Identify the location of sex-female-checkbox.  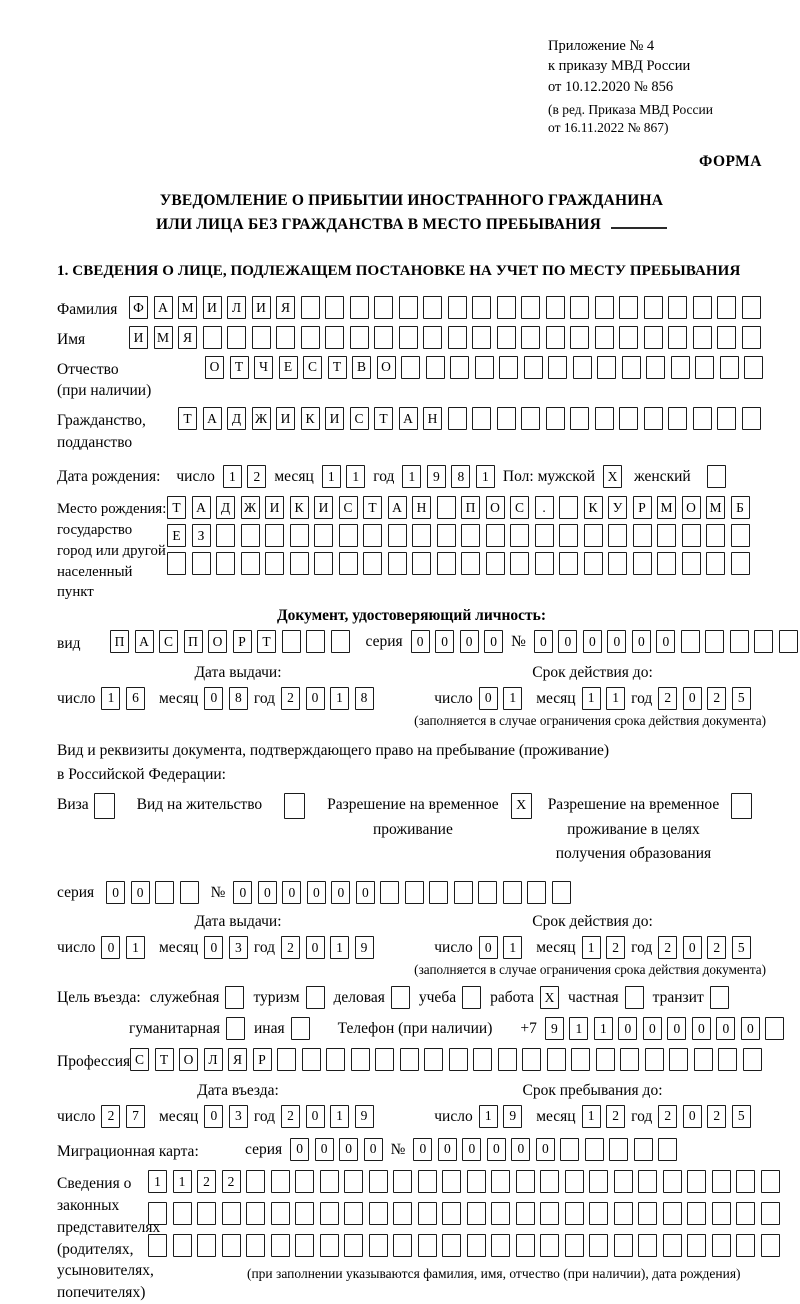
(716, 477).